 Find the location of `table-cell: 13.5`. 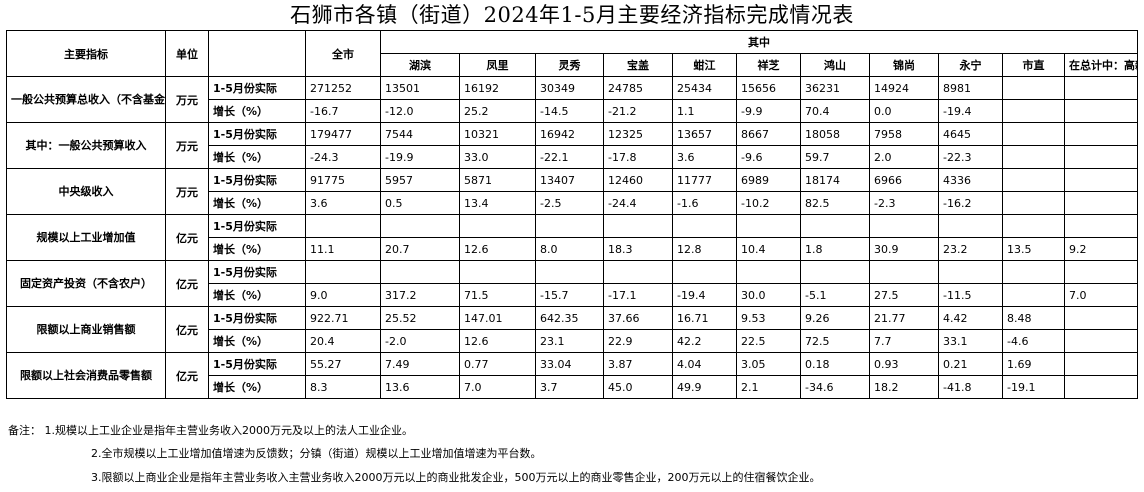

table-cell: 13.5 is located at coordinates (1033, 249).